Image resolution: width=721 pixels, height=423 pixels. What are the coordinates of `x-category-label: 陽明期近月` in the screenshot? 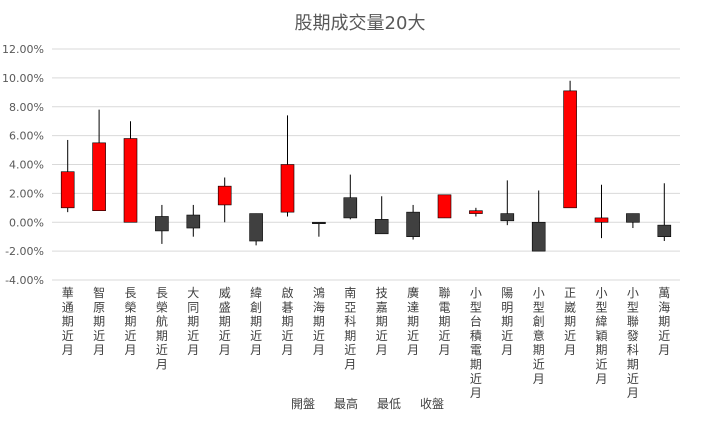 It's located at (507, 321).